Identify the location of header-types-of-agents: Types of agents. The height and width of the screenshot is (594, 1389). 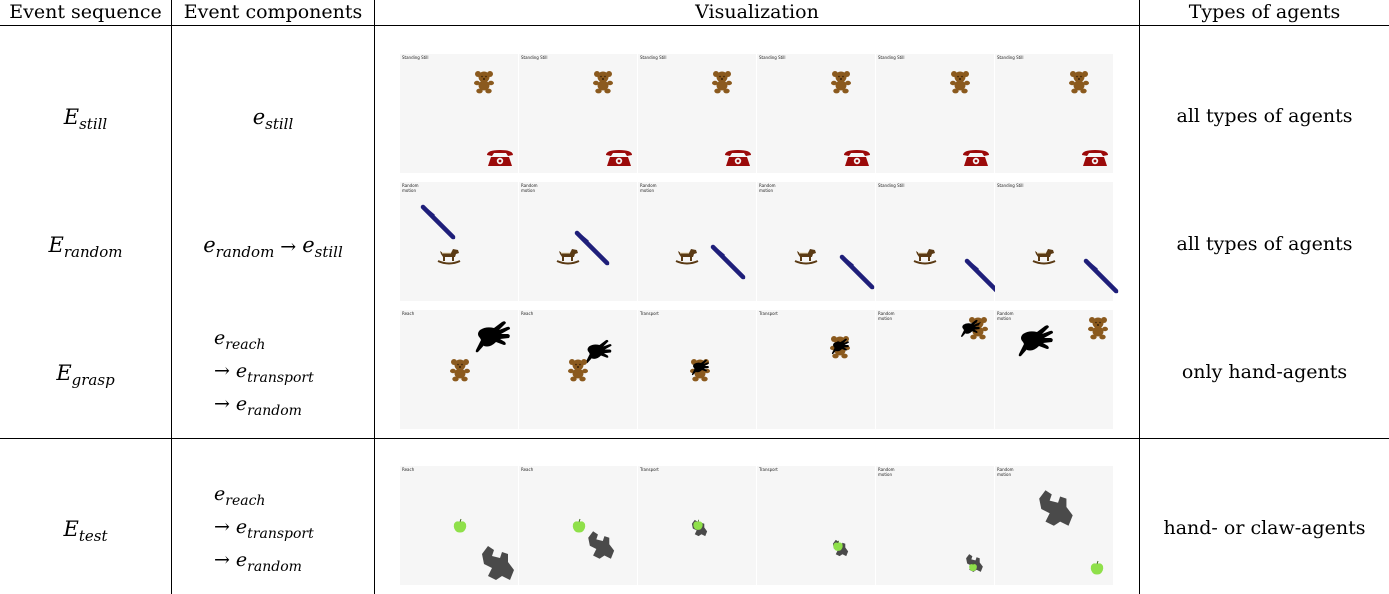
(1264, 12).